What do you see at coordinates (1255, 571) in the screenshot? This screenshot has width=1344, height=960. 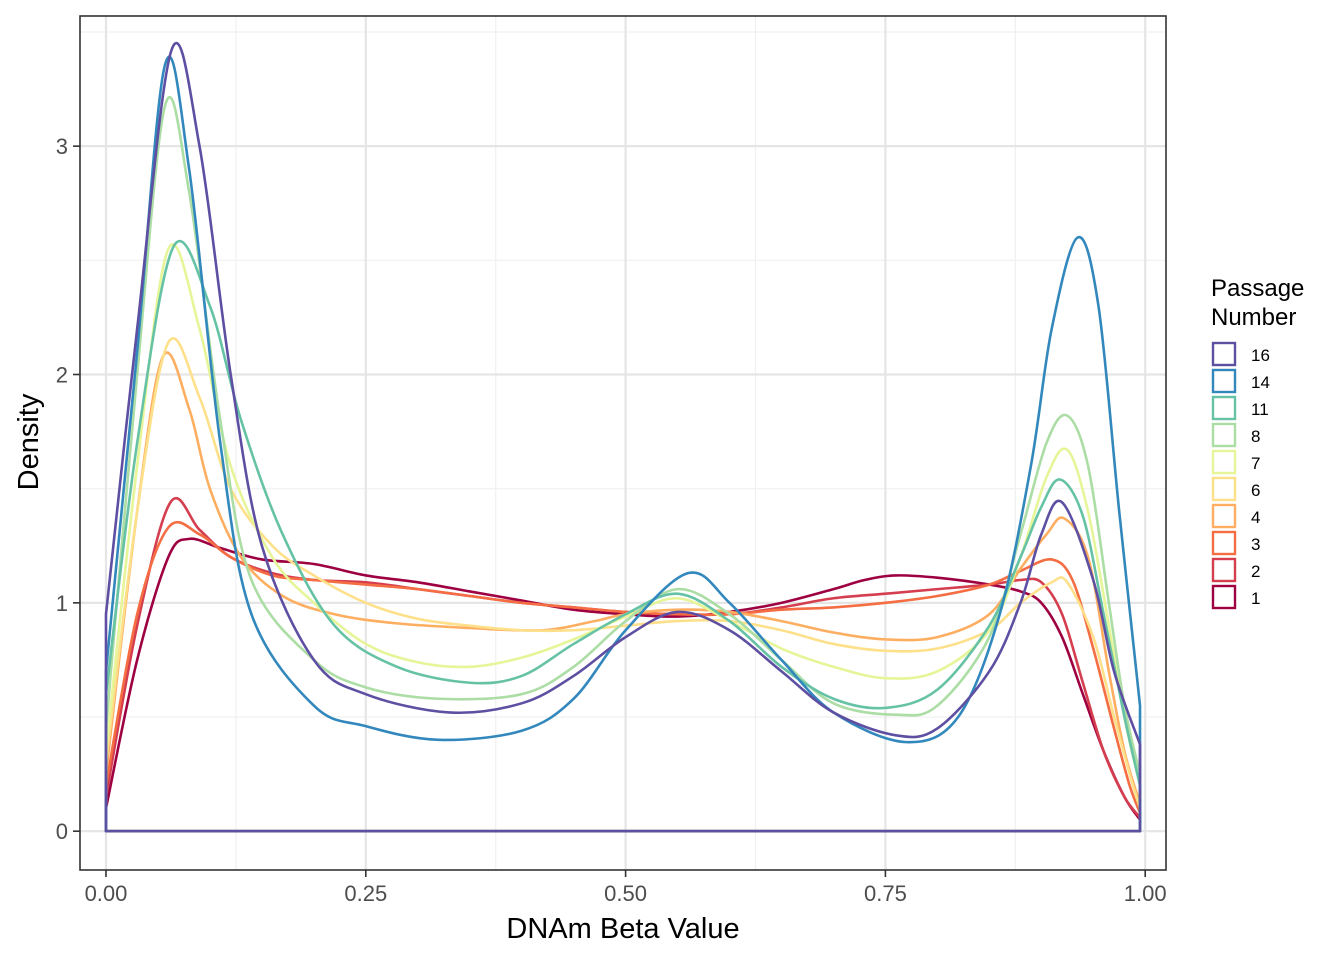 I see `legend-label-2: 2` at bounding box center [1255, 571].